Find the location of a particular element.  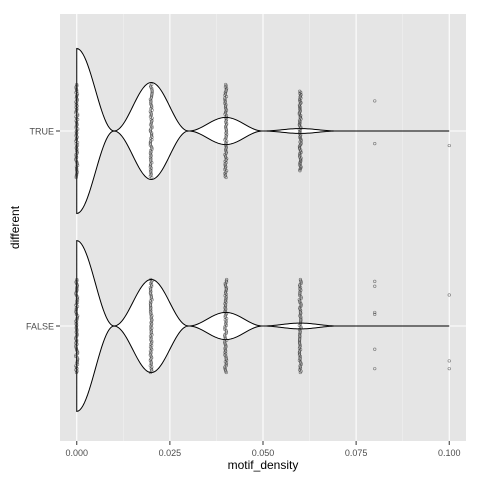

y-tick-label: TRUE is located at coordinates (42, 132).